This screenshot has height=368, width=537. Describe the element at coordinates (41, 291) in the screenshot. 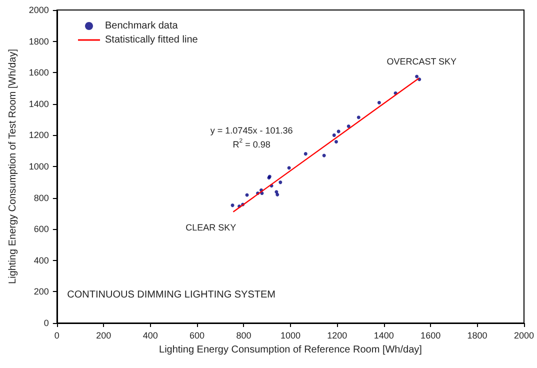

I see `y-tick-label: 200` at that location.